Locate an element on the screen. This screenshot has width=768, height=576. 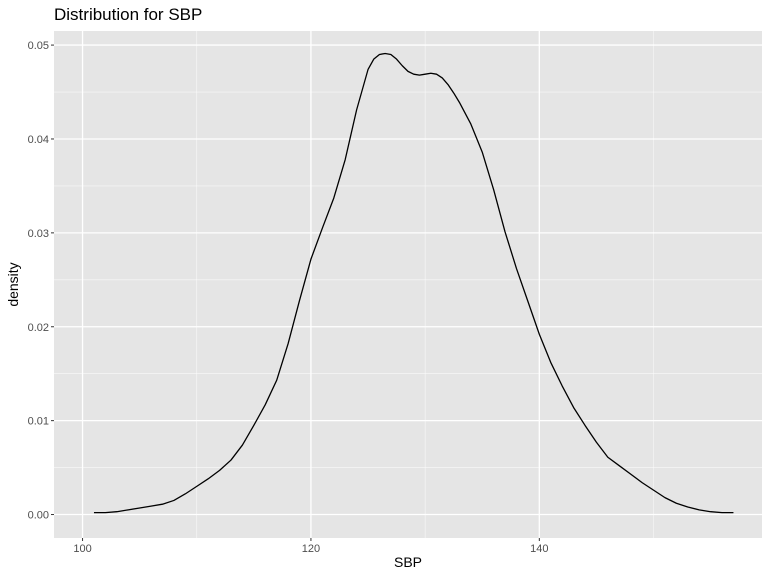
x-tick-label: 140 is located at coordinates (539, 549).